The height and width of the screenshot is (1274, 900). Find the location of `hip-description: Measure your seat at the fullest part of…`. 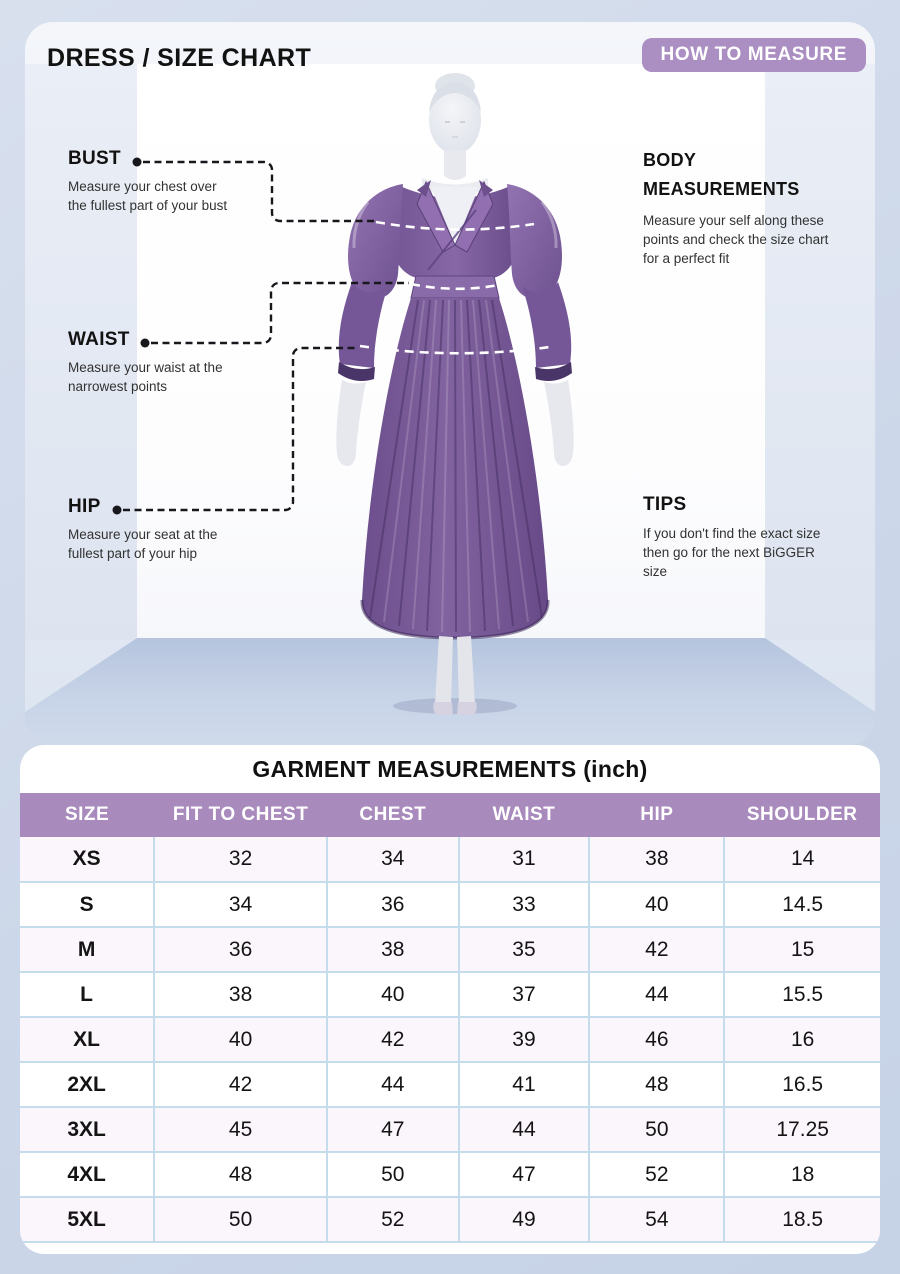

hip-description: Measure your seat at the fullest part of… is located at coordinates (143, 544).